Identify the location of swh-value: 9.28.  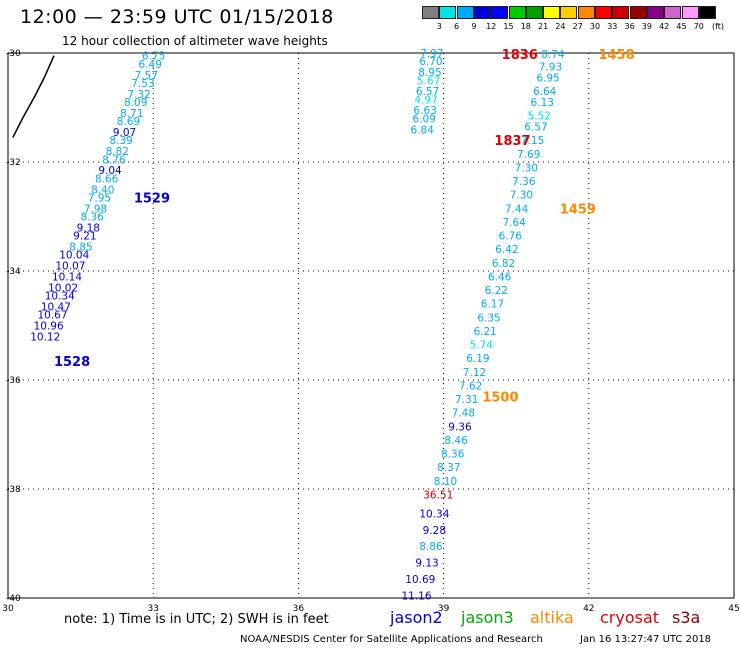
(434, 531).